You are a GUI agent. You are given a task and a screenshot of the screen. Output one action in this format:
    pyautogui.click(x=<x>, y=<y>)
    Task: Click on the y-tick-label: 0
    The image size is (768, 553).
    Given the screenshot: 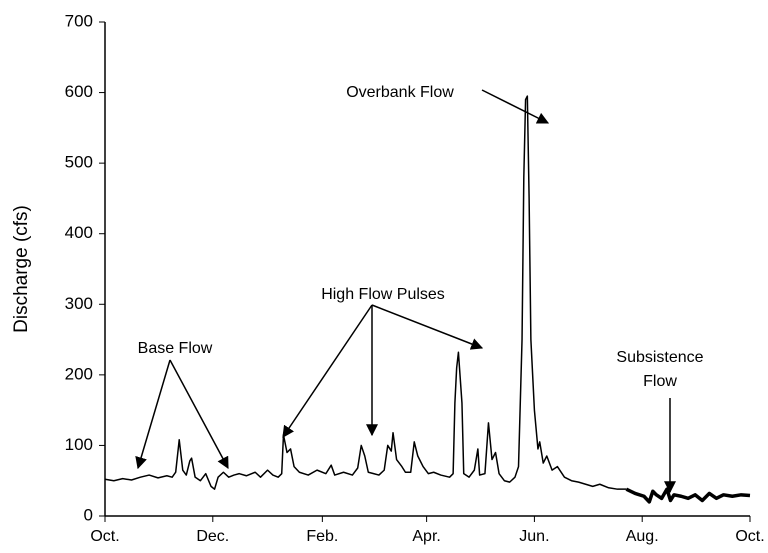 What is the action you would take?
    pyautogui.click(x=88, y=514)
    